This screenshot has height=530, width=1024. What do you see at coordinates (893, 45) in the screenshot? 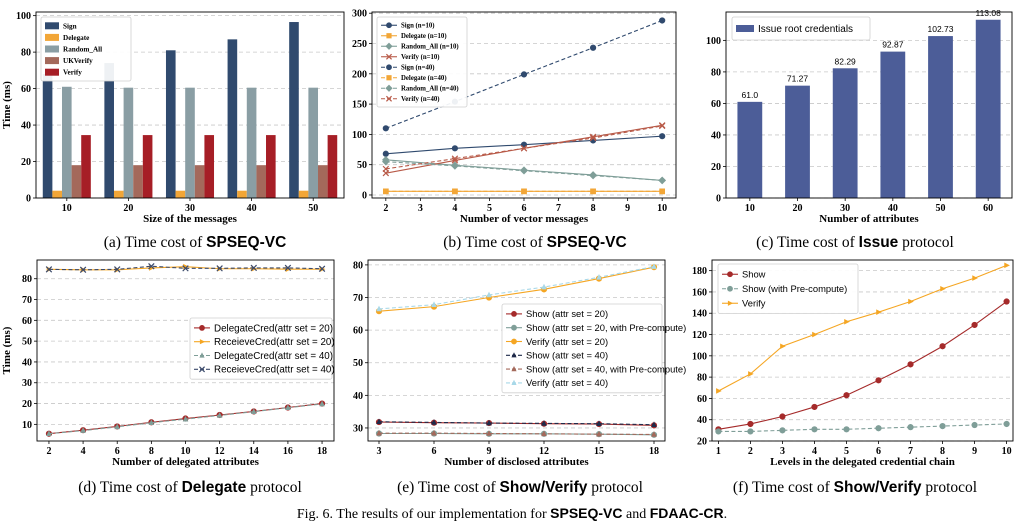
I see `bar-data-label: 92.87` at bounding box center [893, 45].